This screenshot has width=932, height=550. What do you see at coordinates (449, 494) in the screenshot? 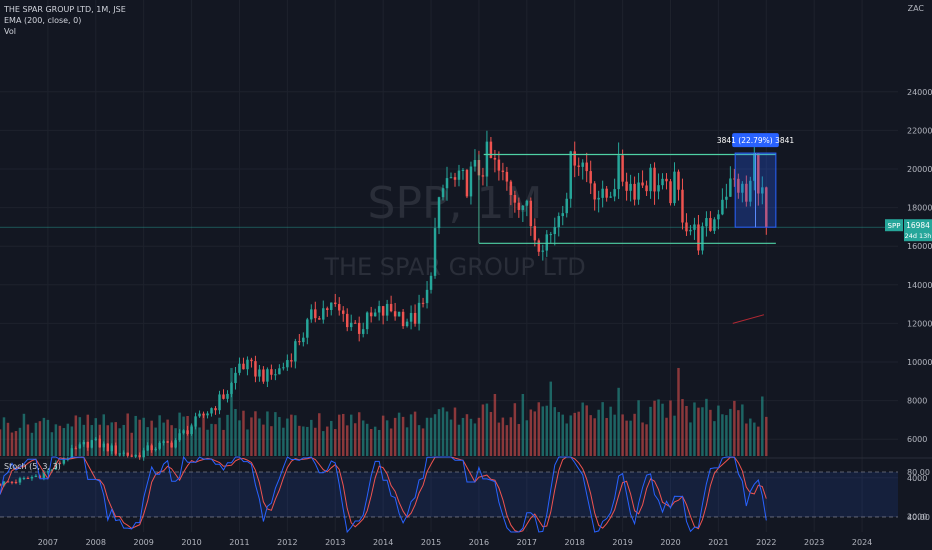
I see `stoch-band` at bounding box center [449, 494].